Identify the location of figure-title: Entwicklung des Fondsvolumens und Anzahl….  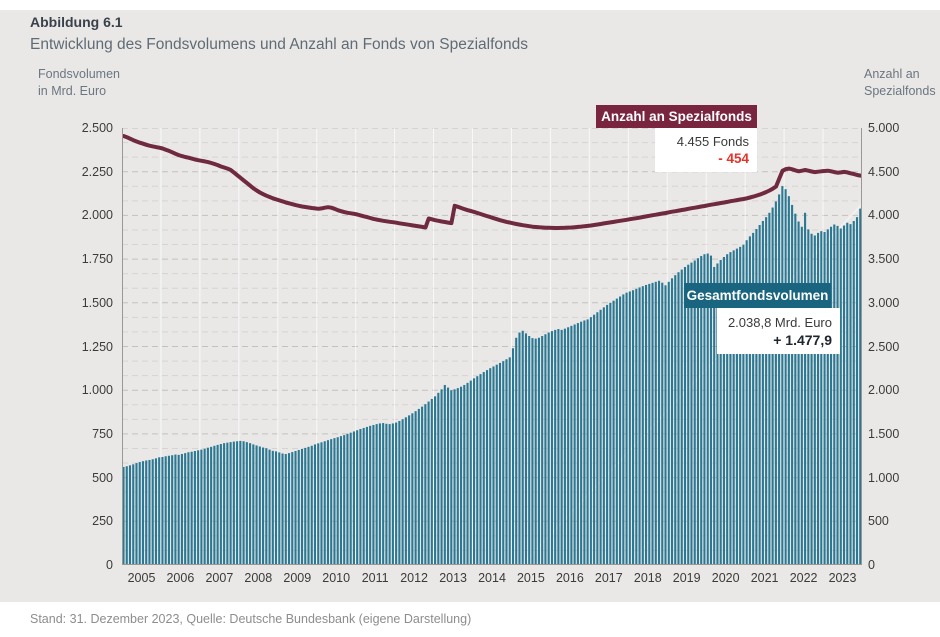
(279, 44).